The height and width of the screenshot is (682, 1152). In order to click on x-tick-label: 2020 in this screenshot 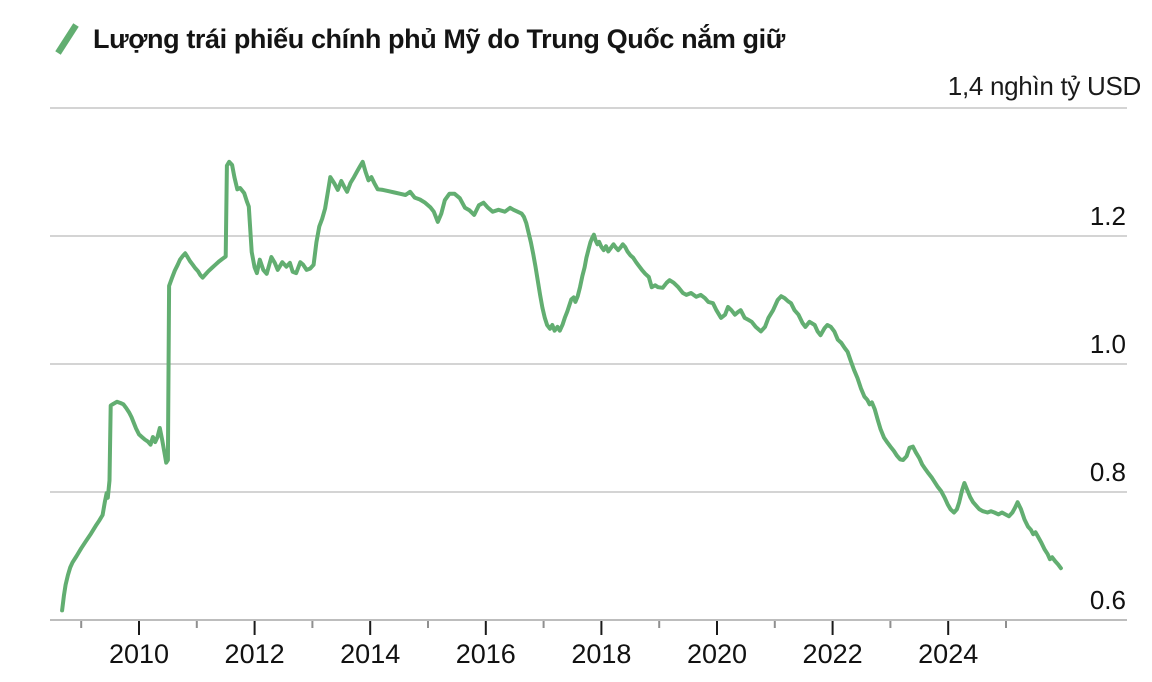, I will do `click(717, 654)`.